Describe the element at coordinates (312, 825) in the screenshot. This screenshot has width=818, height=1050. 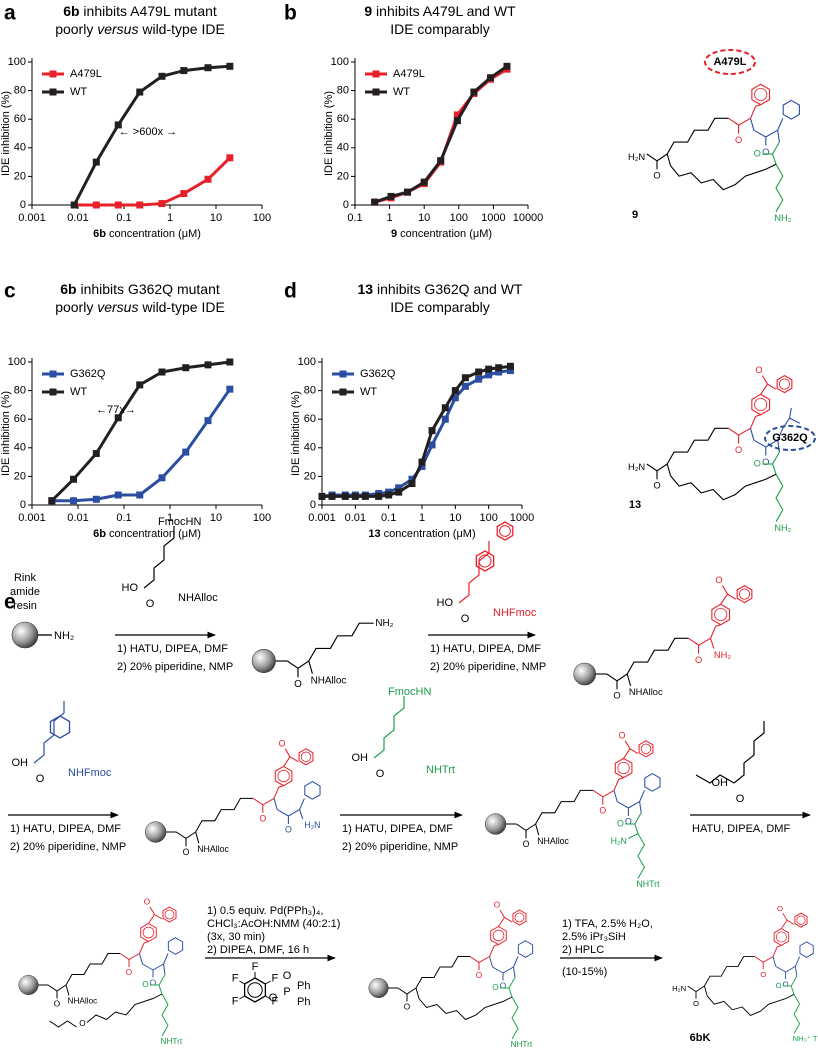
I see `atom-label: H₂N` at that location.